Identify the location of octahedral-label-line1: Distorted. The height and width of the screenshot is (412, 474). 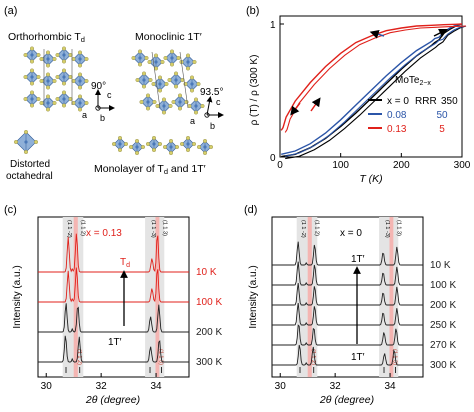
(30, 164).